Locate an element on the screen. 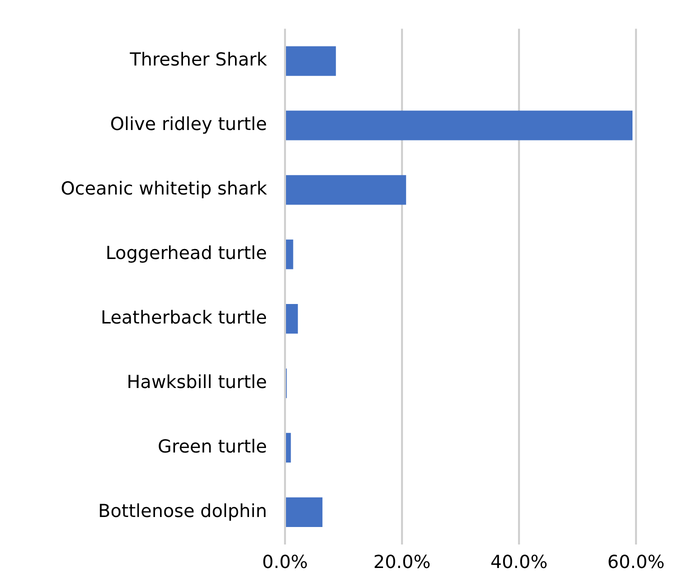 The height and width of the screenshot is (582, 676). x-tick-label: 20.0% is located at coordinates (402, 562).